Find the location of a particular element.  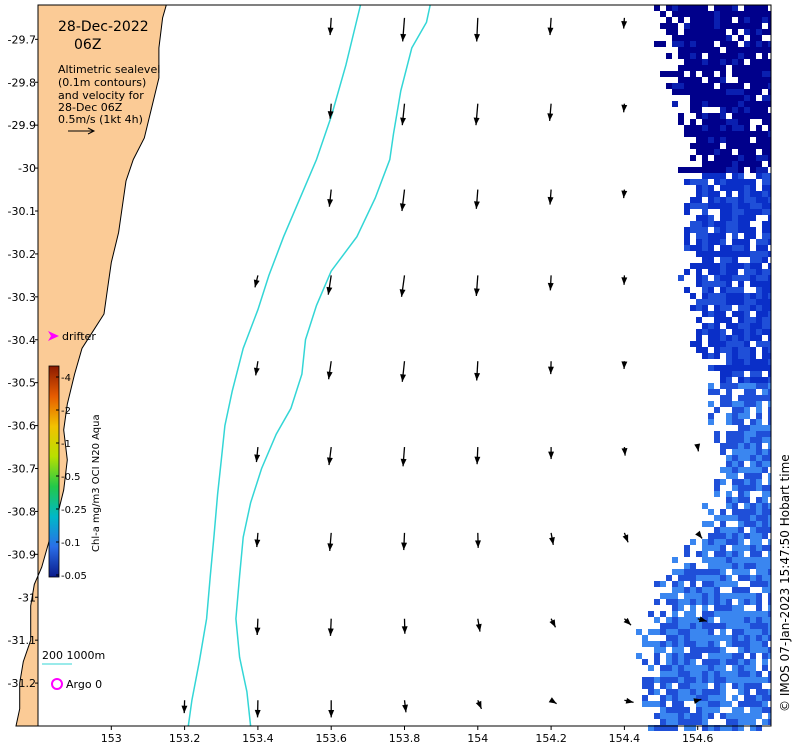

drifter-label: drifter is located at coordinates (79, 336).